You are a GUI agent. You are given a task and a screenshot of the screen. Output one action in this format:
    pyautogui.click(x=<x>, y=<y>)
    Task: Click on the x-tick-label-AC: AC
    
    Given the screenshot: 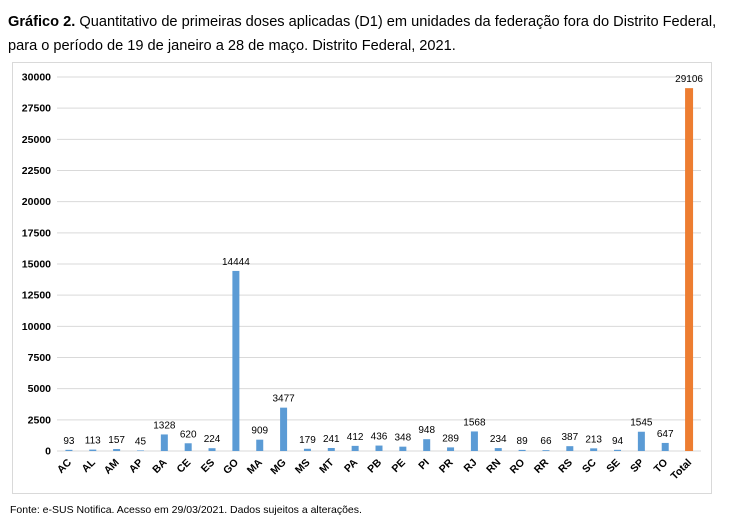 What is the action you would take?
    pyautogui.click(x=65, y=466)
    